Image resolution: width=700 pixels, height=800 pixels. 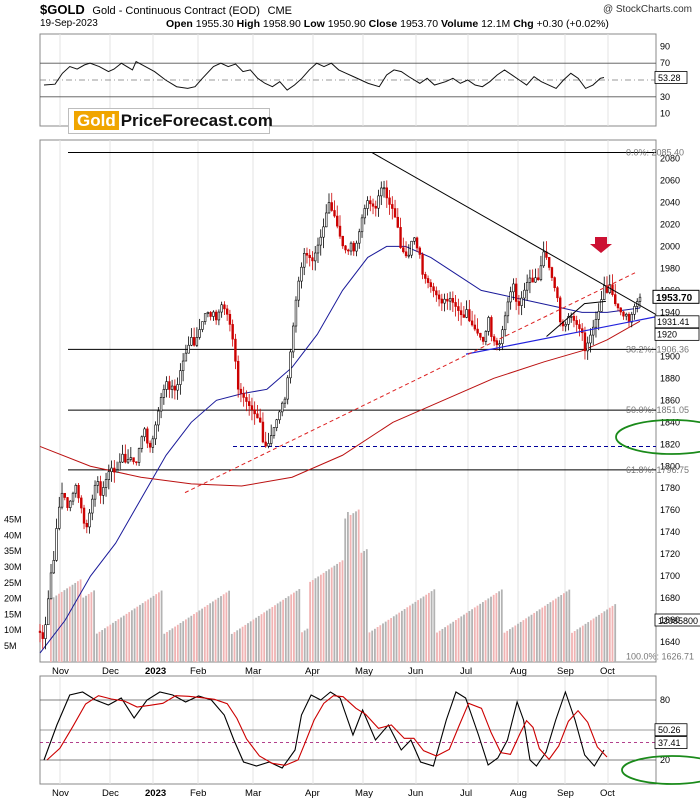 What do you see at coordinates (96, 120) in the screenshot?
I see `logo-gold: Gold` at bounding box center [96, 120].